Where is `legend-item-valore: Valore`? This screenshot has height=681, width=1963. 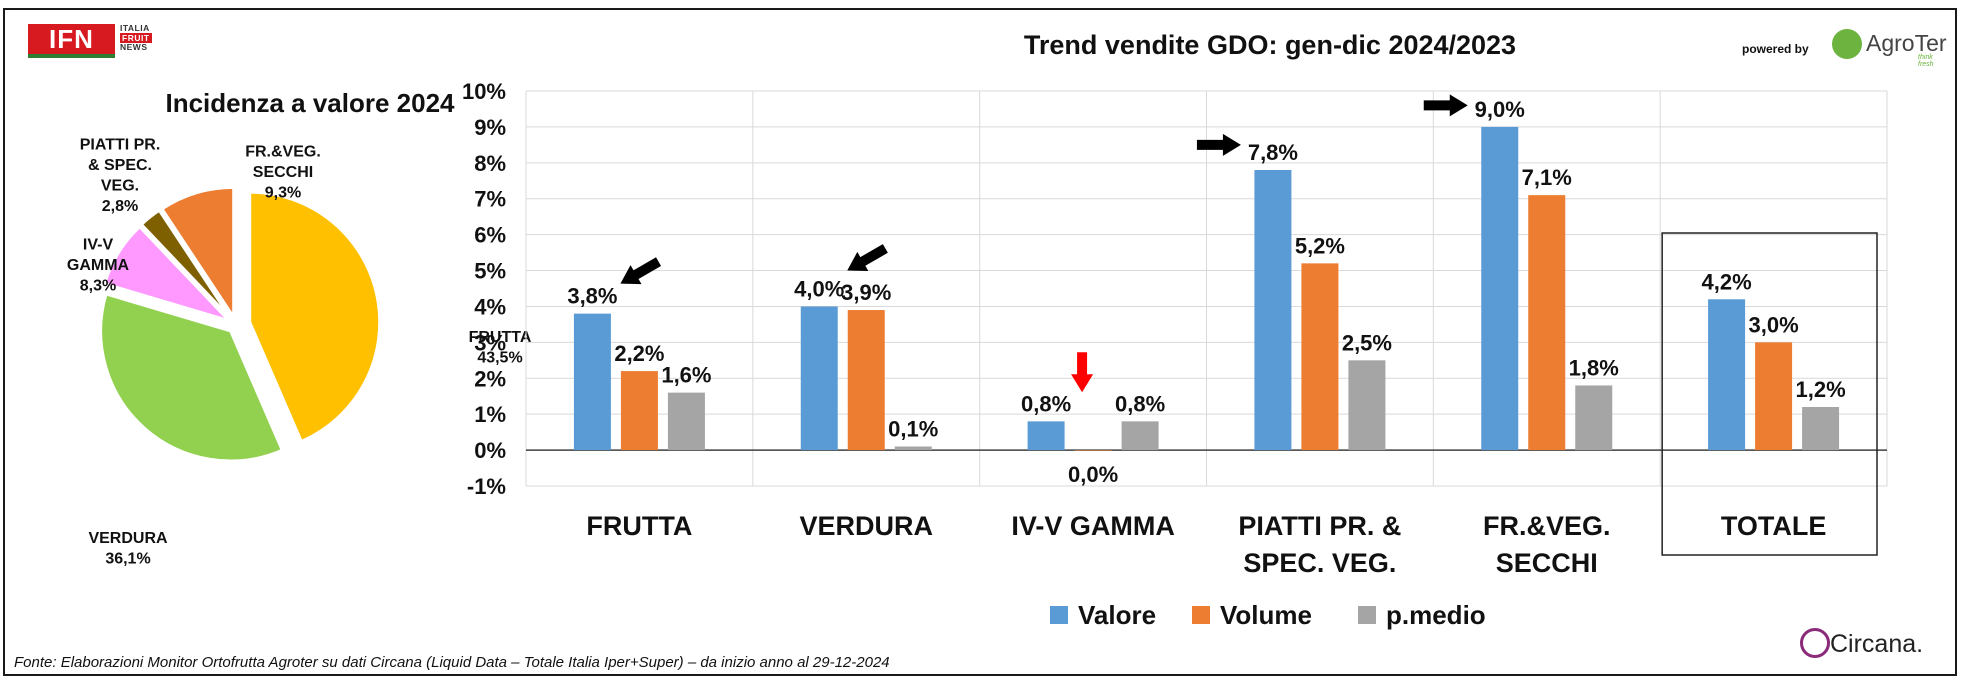
legend-item-valore: Valore is located at coordinates (1103, 615).